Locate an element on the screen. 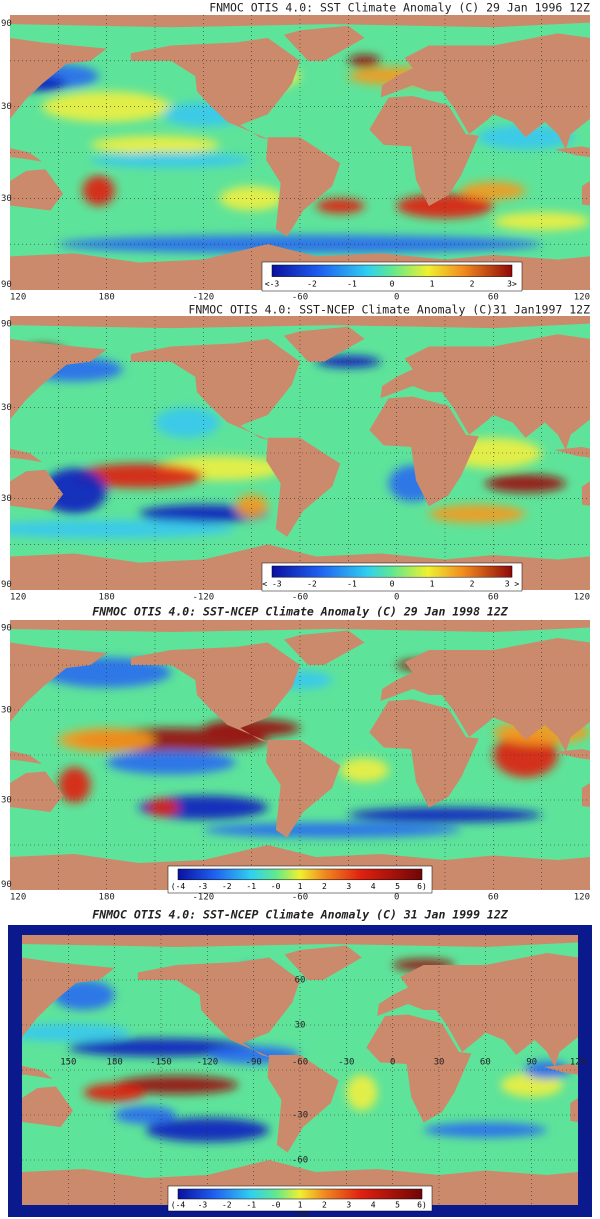 Image resolution: width=600 pixels, height=1219 pixels. lon-label: -150 is located at coordinates (161, 1062).